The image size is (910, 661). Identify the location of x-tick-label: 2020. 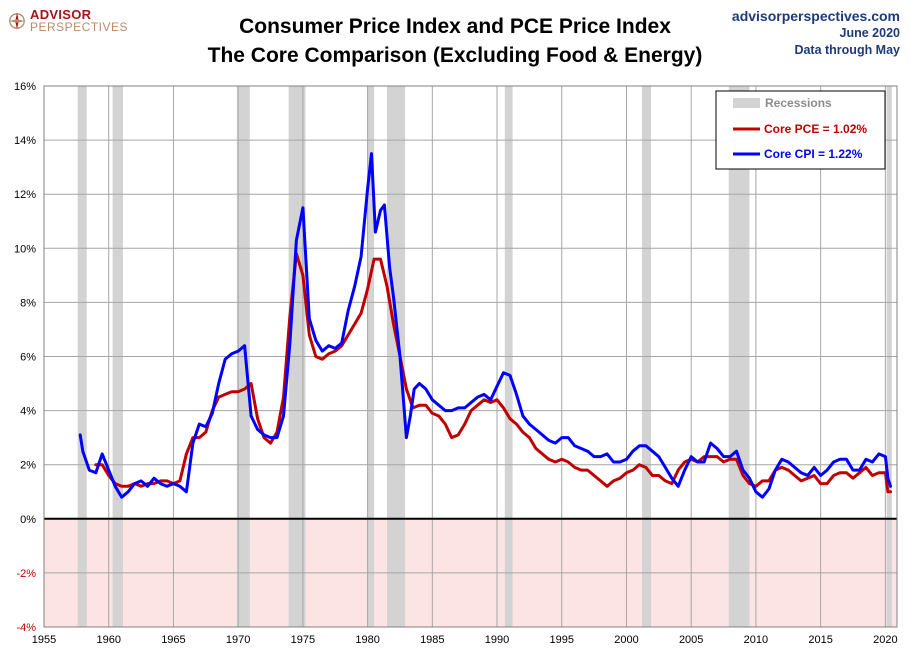
(885, 640).